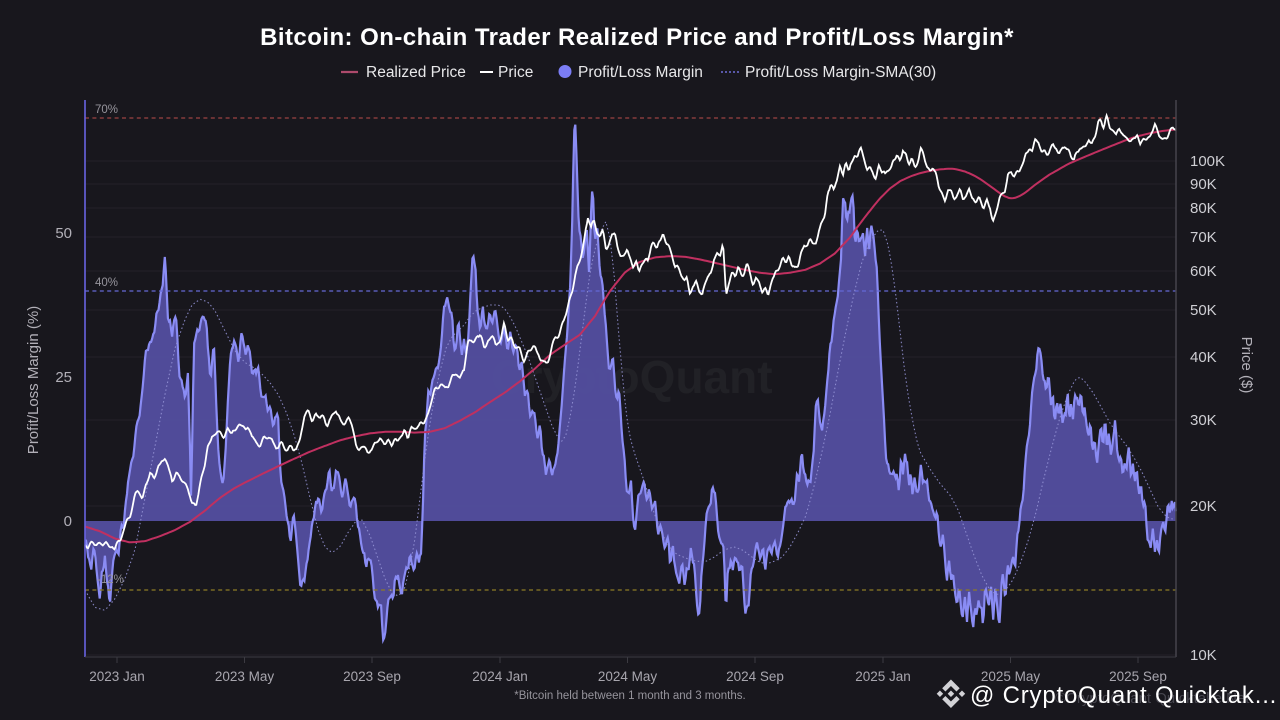 The height and width of the screenshot is (720, 1280). What do you see at coordinates (840, 72) in the screenshot?
I see `svg-text: Profit/Loss Margin-SMA(30)` at bounding box center [840, 72].